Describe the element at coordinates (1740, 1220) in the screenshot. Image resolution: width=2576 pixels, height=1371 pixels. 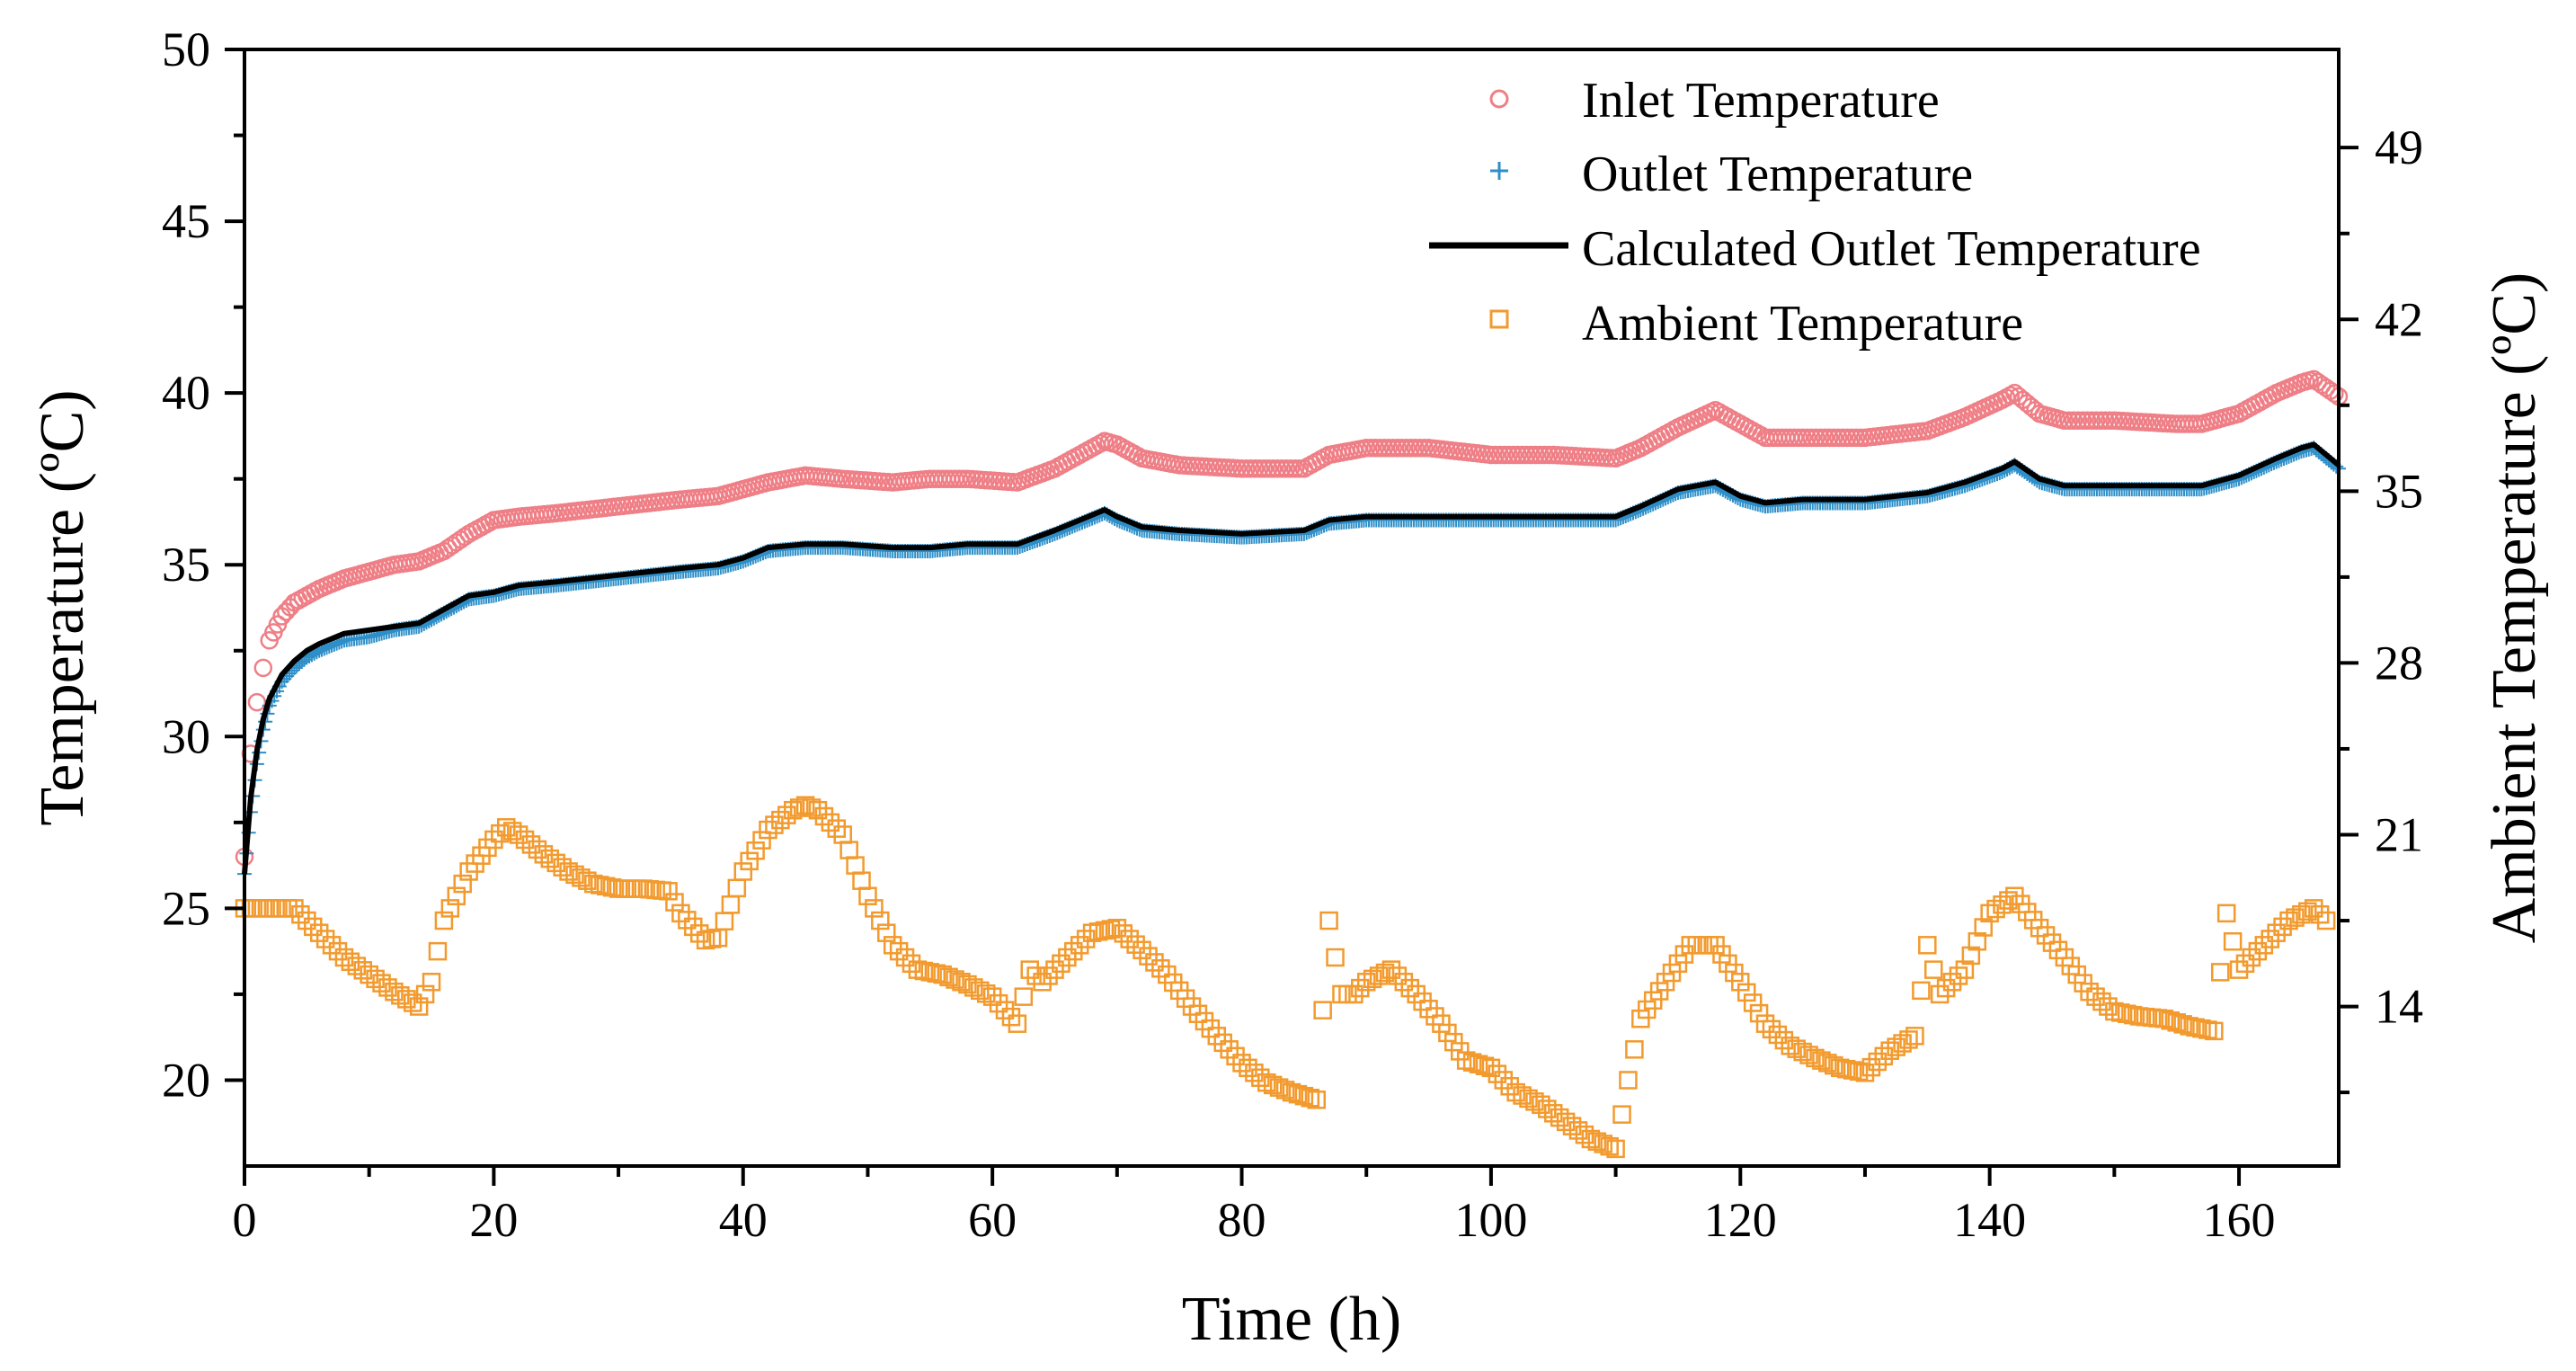
I see `x-tick-label: 120` at that location.